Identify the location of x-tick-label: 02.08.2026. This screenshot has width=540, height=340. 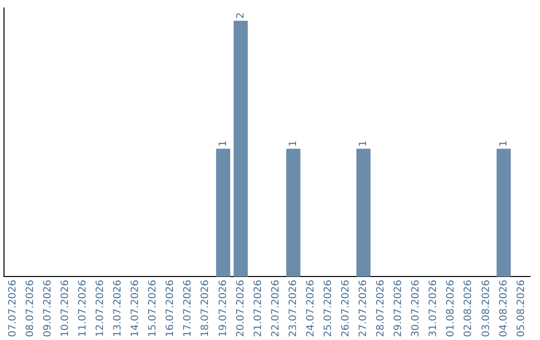
(468, 309).